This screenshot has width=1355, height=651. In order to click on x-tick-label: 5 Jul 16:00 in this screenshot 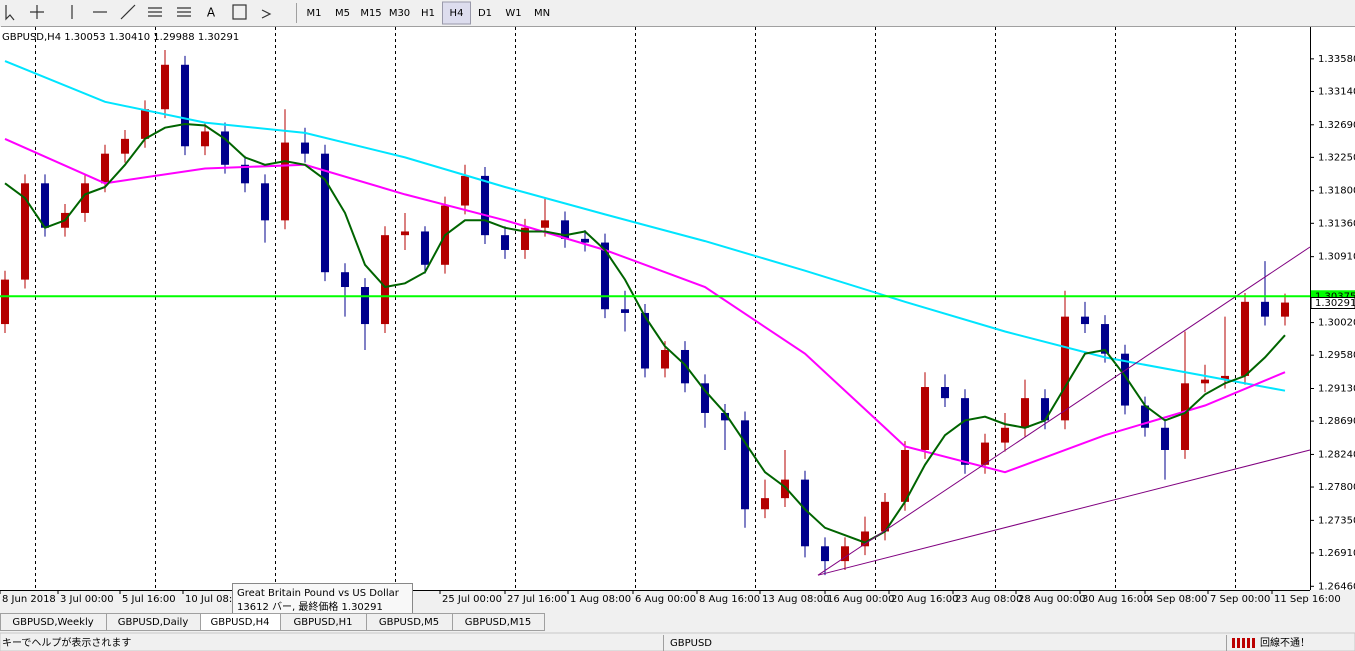, I will do `click(149, 599)`.